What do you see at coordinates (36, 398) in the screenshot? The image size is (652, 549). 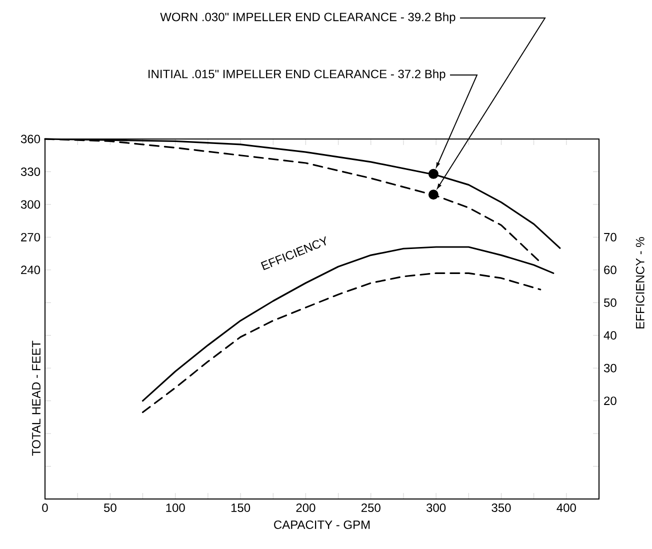 I see `y-axis-title: TOTAL HEAD - FEET` at bounding box center [36, 398].